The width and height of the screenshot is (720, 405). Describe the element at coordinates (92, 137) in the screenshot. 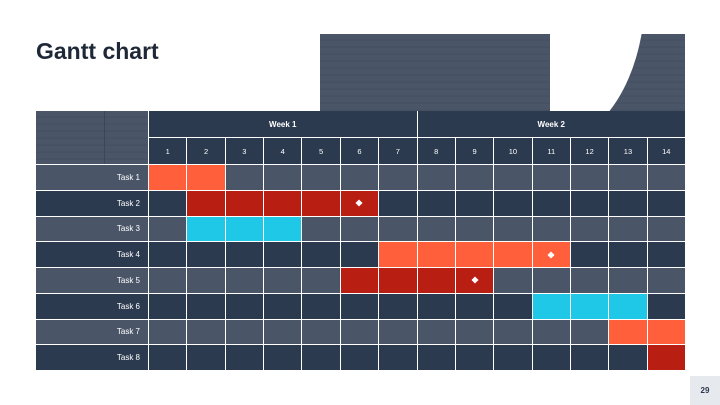

I see `header-corner` at that location.